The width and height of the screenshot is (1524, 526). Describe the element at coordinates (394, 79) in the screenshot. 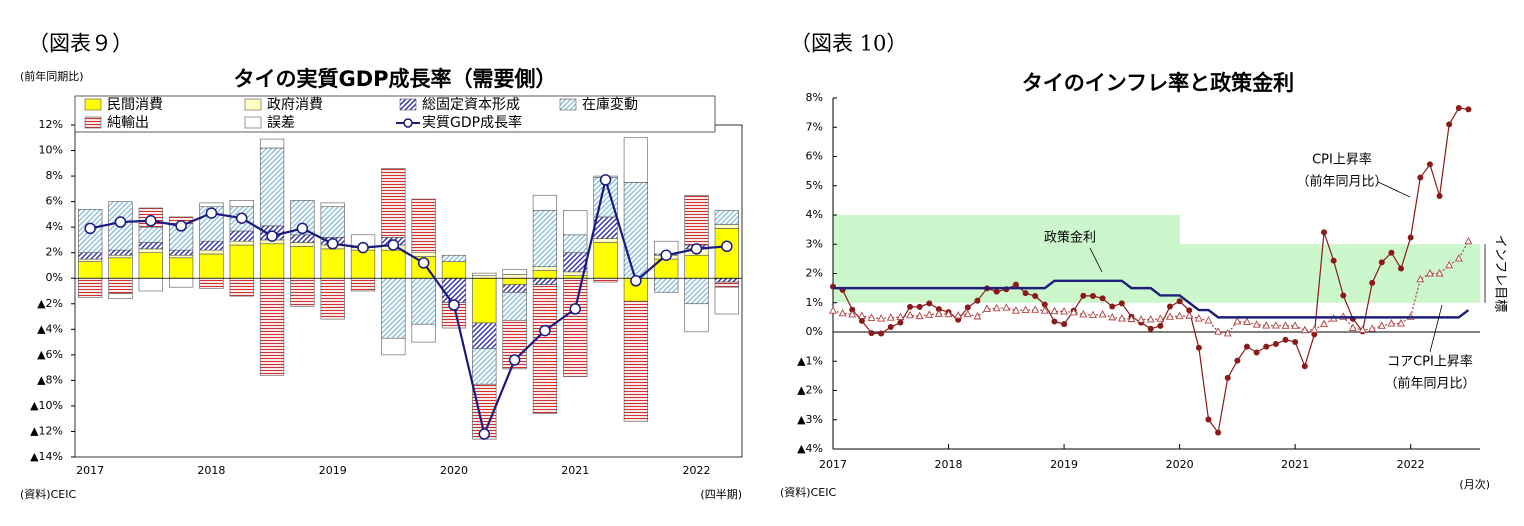

I see `chart-title: タイの実質GDP成長率（需要側）` at that location.